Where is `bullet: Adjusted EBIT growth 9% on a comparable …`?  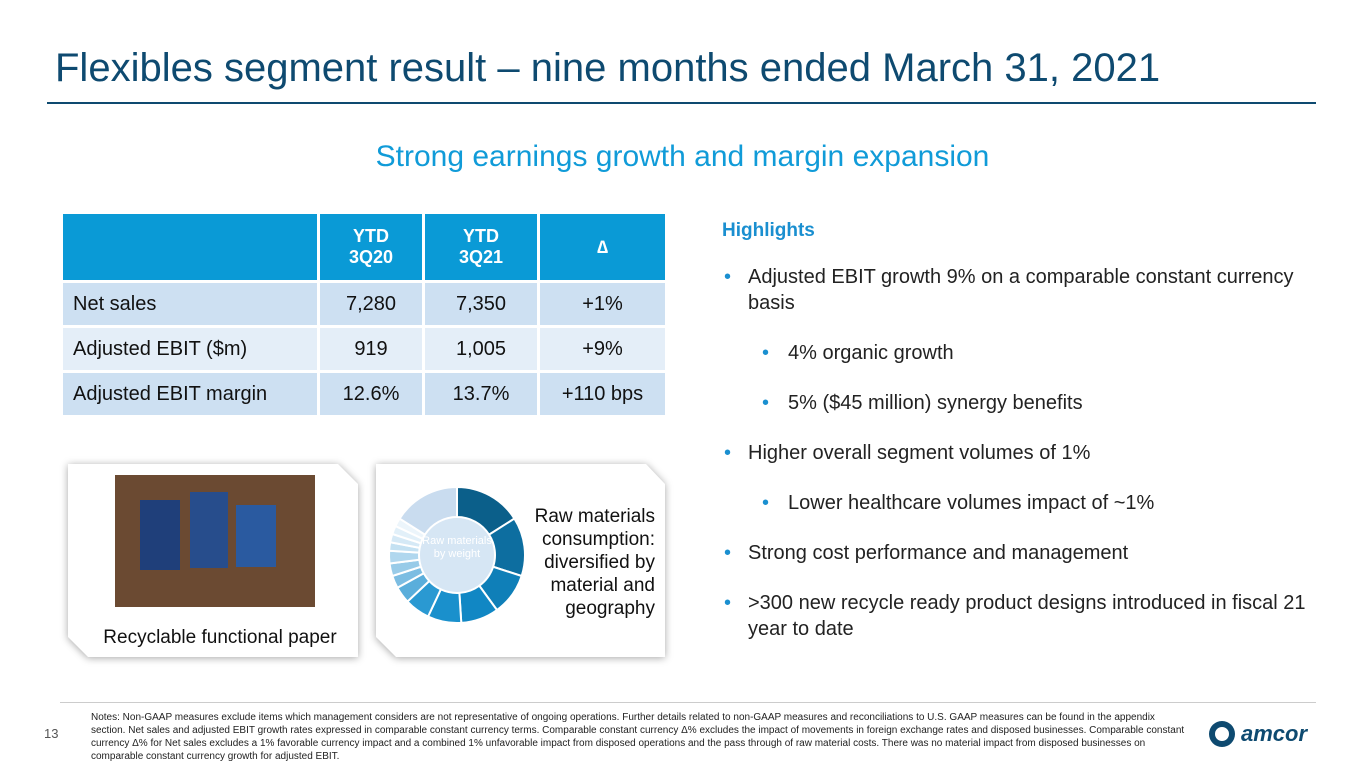
bullet: Adjusted EBIT growth 9% on a comparable … is located at coordinates (1022, 290).